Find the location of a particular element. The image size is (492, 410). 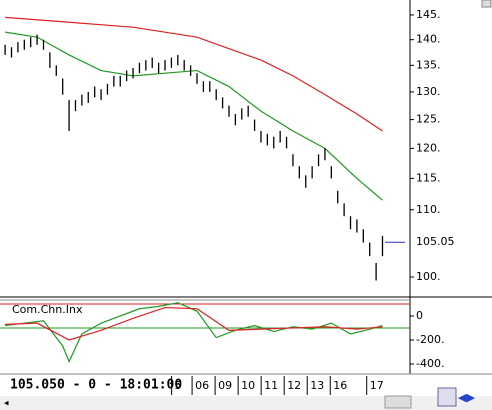

y-tick-label: 0 is located at coordinates (419, 315).